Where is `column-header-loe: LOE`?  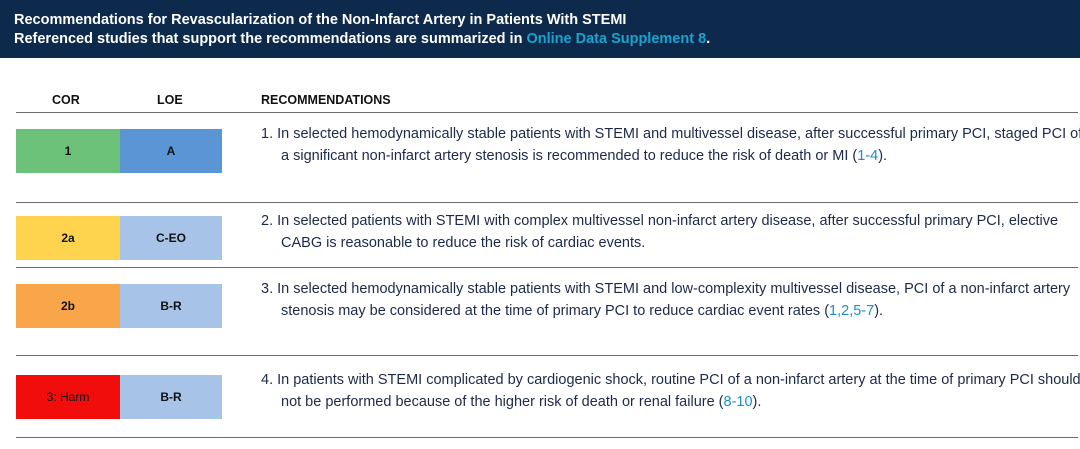 column-header-loe: LOE is located at coordinates (170, 100).